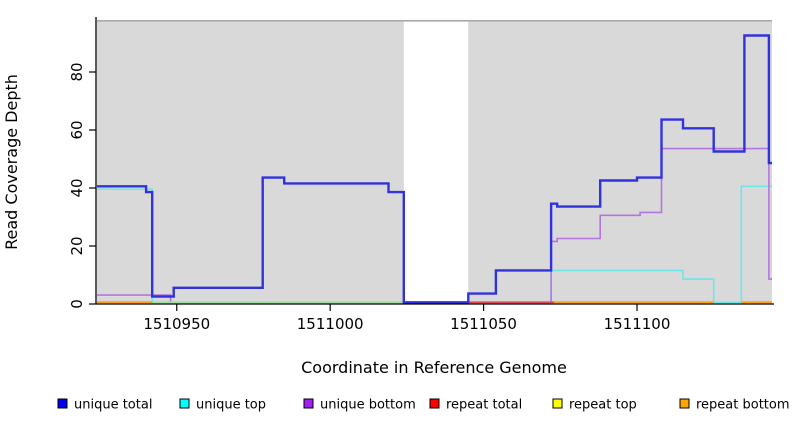 The width and height of the screenshot is (792, 432). I want to click on legend-item-unique-total: unique total, so click(104, 405).